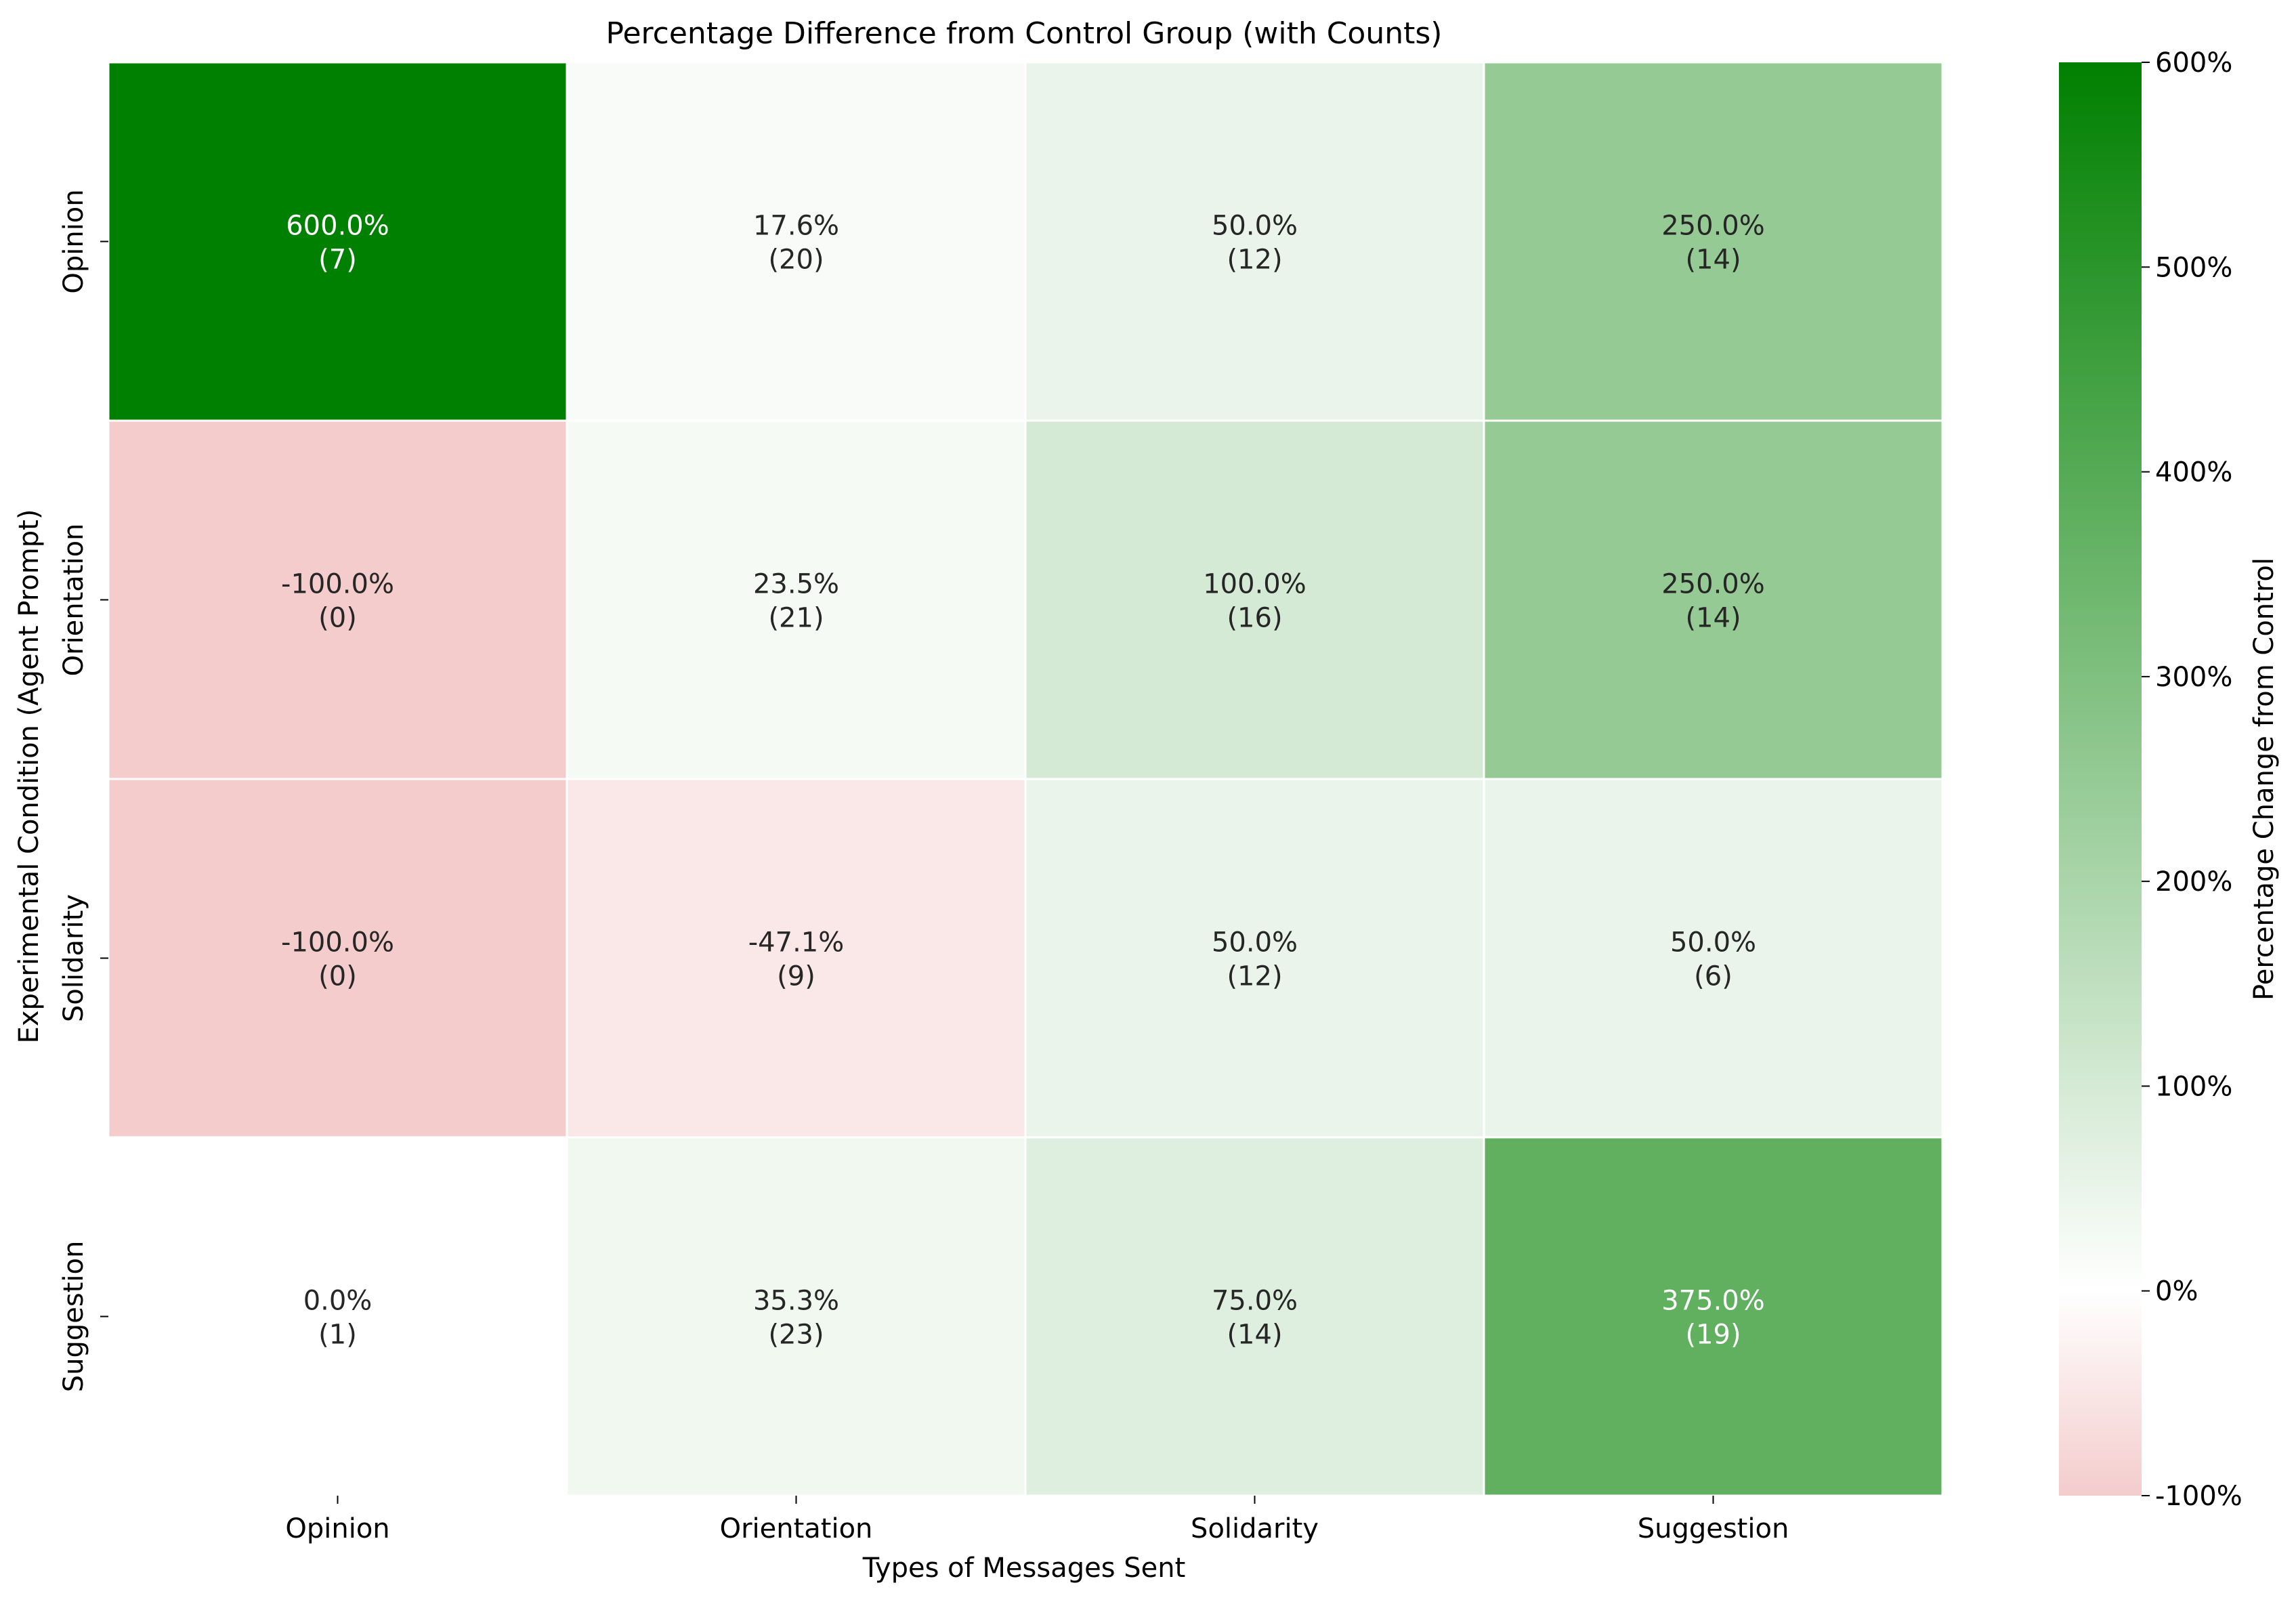 The image size is (2296, 1602). What do you see at coordinates (2193, 267) in the screenshot?
I see `colorbar-tick-label: 500%` at bounding box center [2193, 267].